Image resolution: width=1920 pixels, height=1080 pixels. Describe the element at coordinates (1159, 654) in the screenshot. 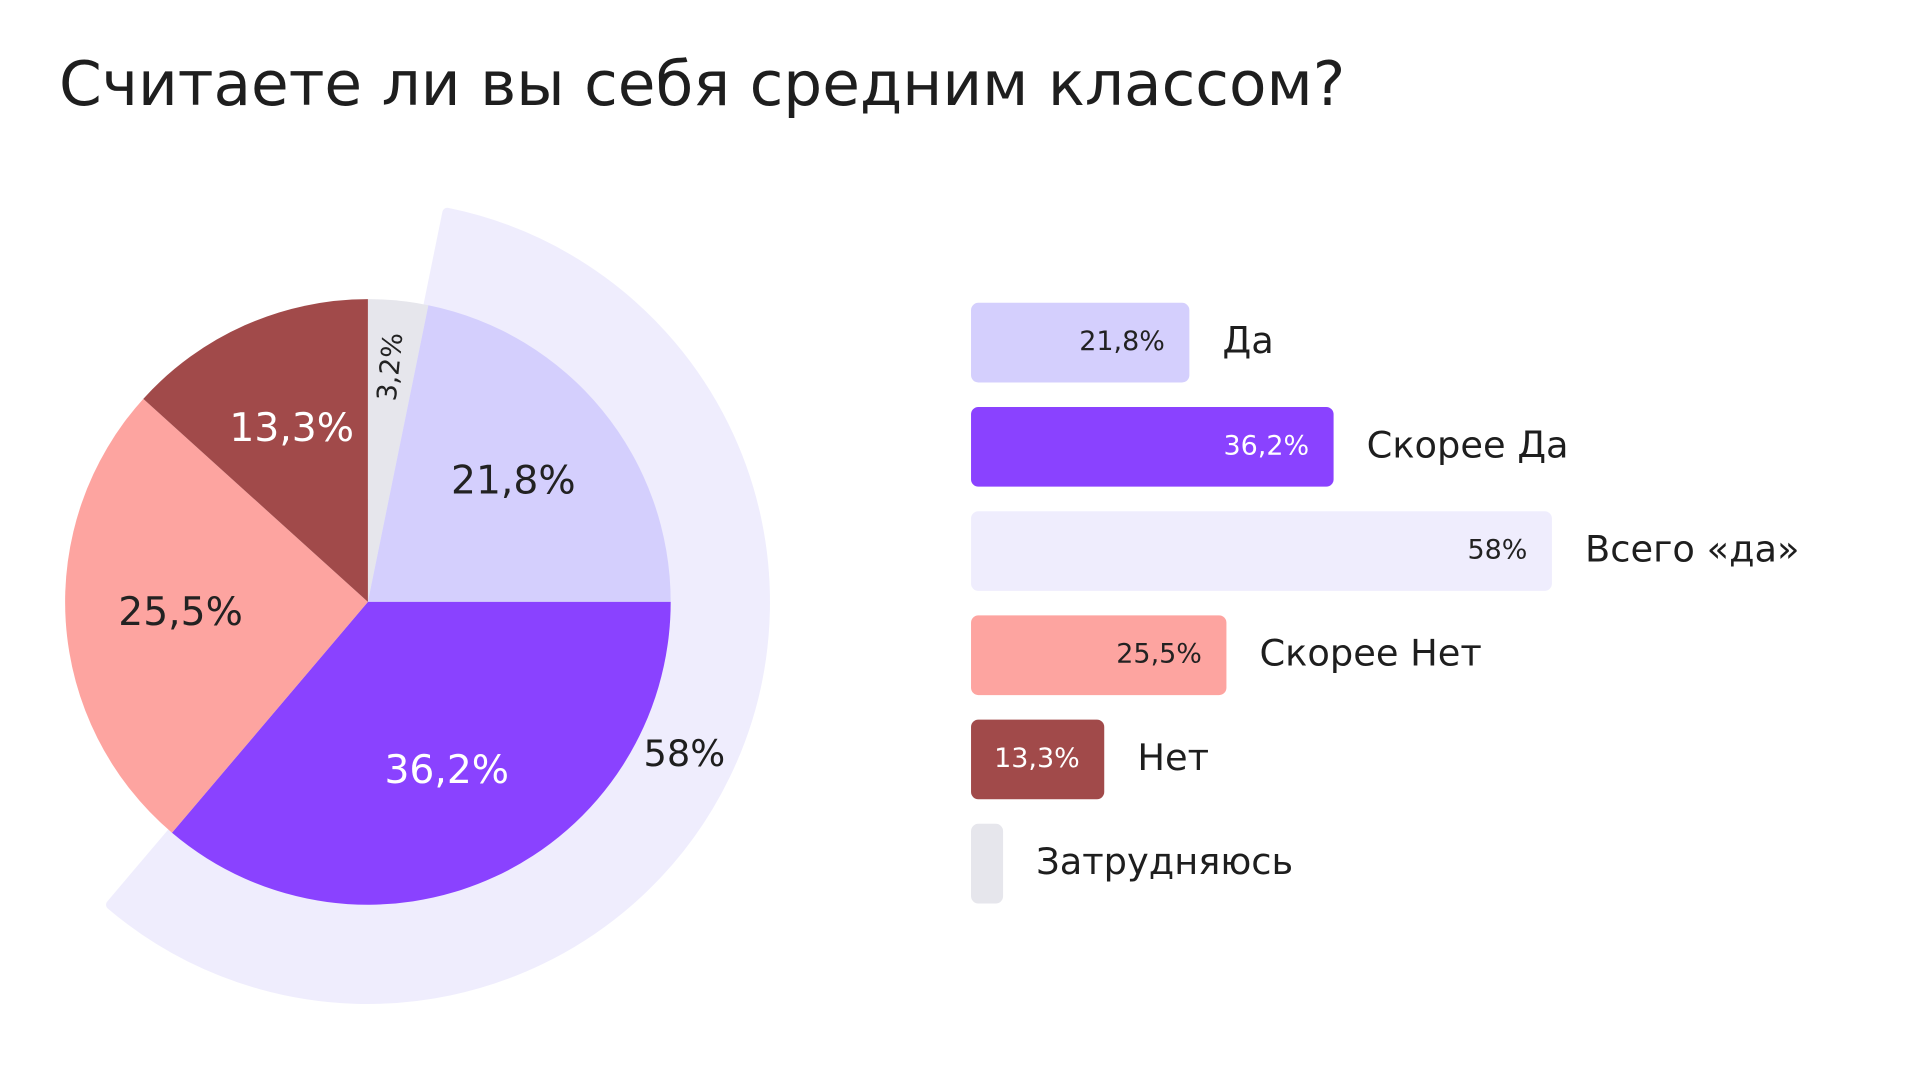

I see `bar-value-label: 25,5%` at that location.